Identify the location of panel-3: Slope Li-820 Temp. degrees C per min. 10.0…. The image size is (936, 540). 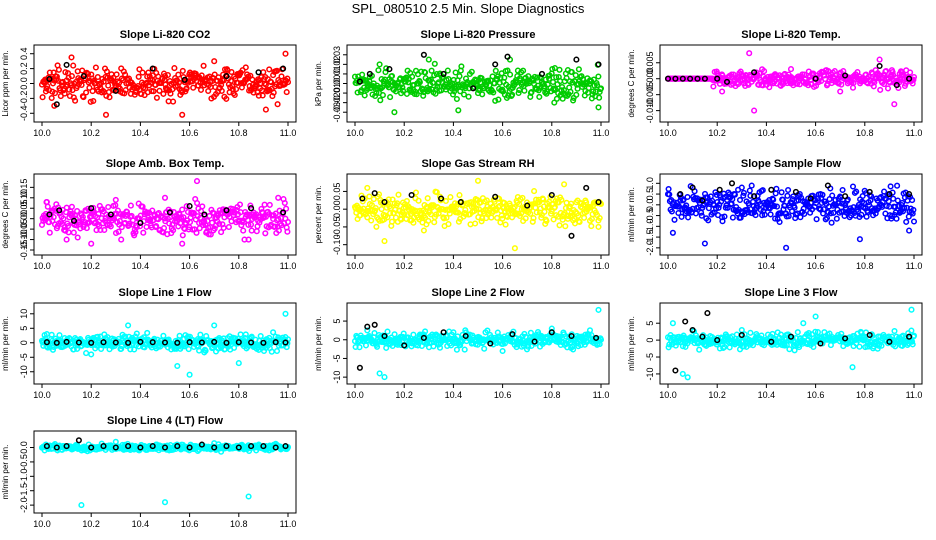
(775, 83).